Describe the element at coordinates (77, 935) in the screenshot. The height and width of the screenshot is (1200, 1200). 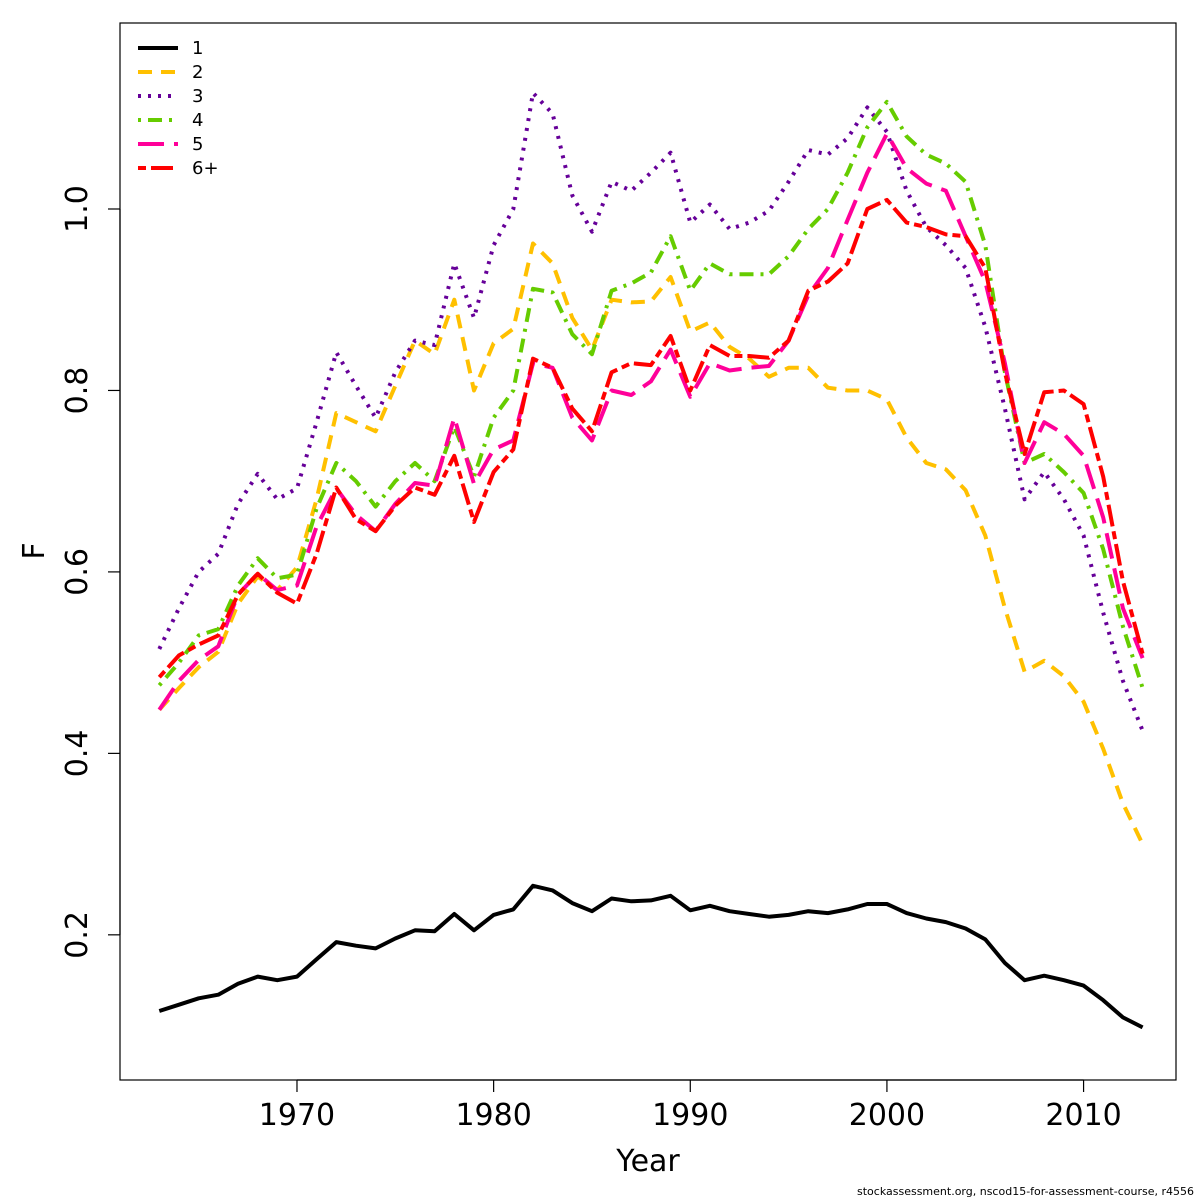
I see `y-tick-label: 0.2` at that location.